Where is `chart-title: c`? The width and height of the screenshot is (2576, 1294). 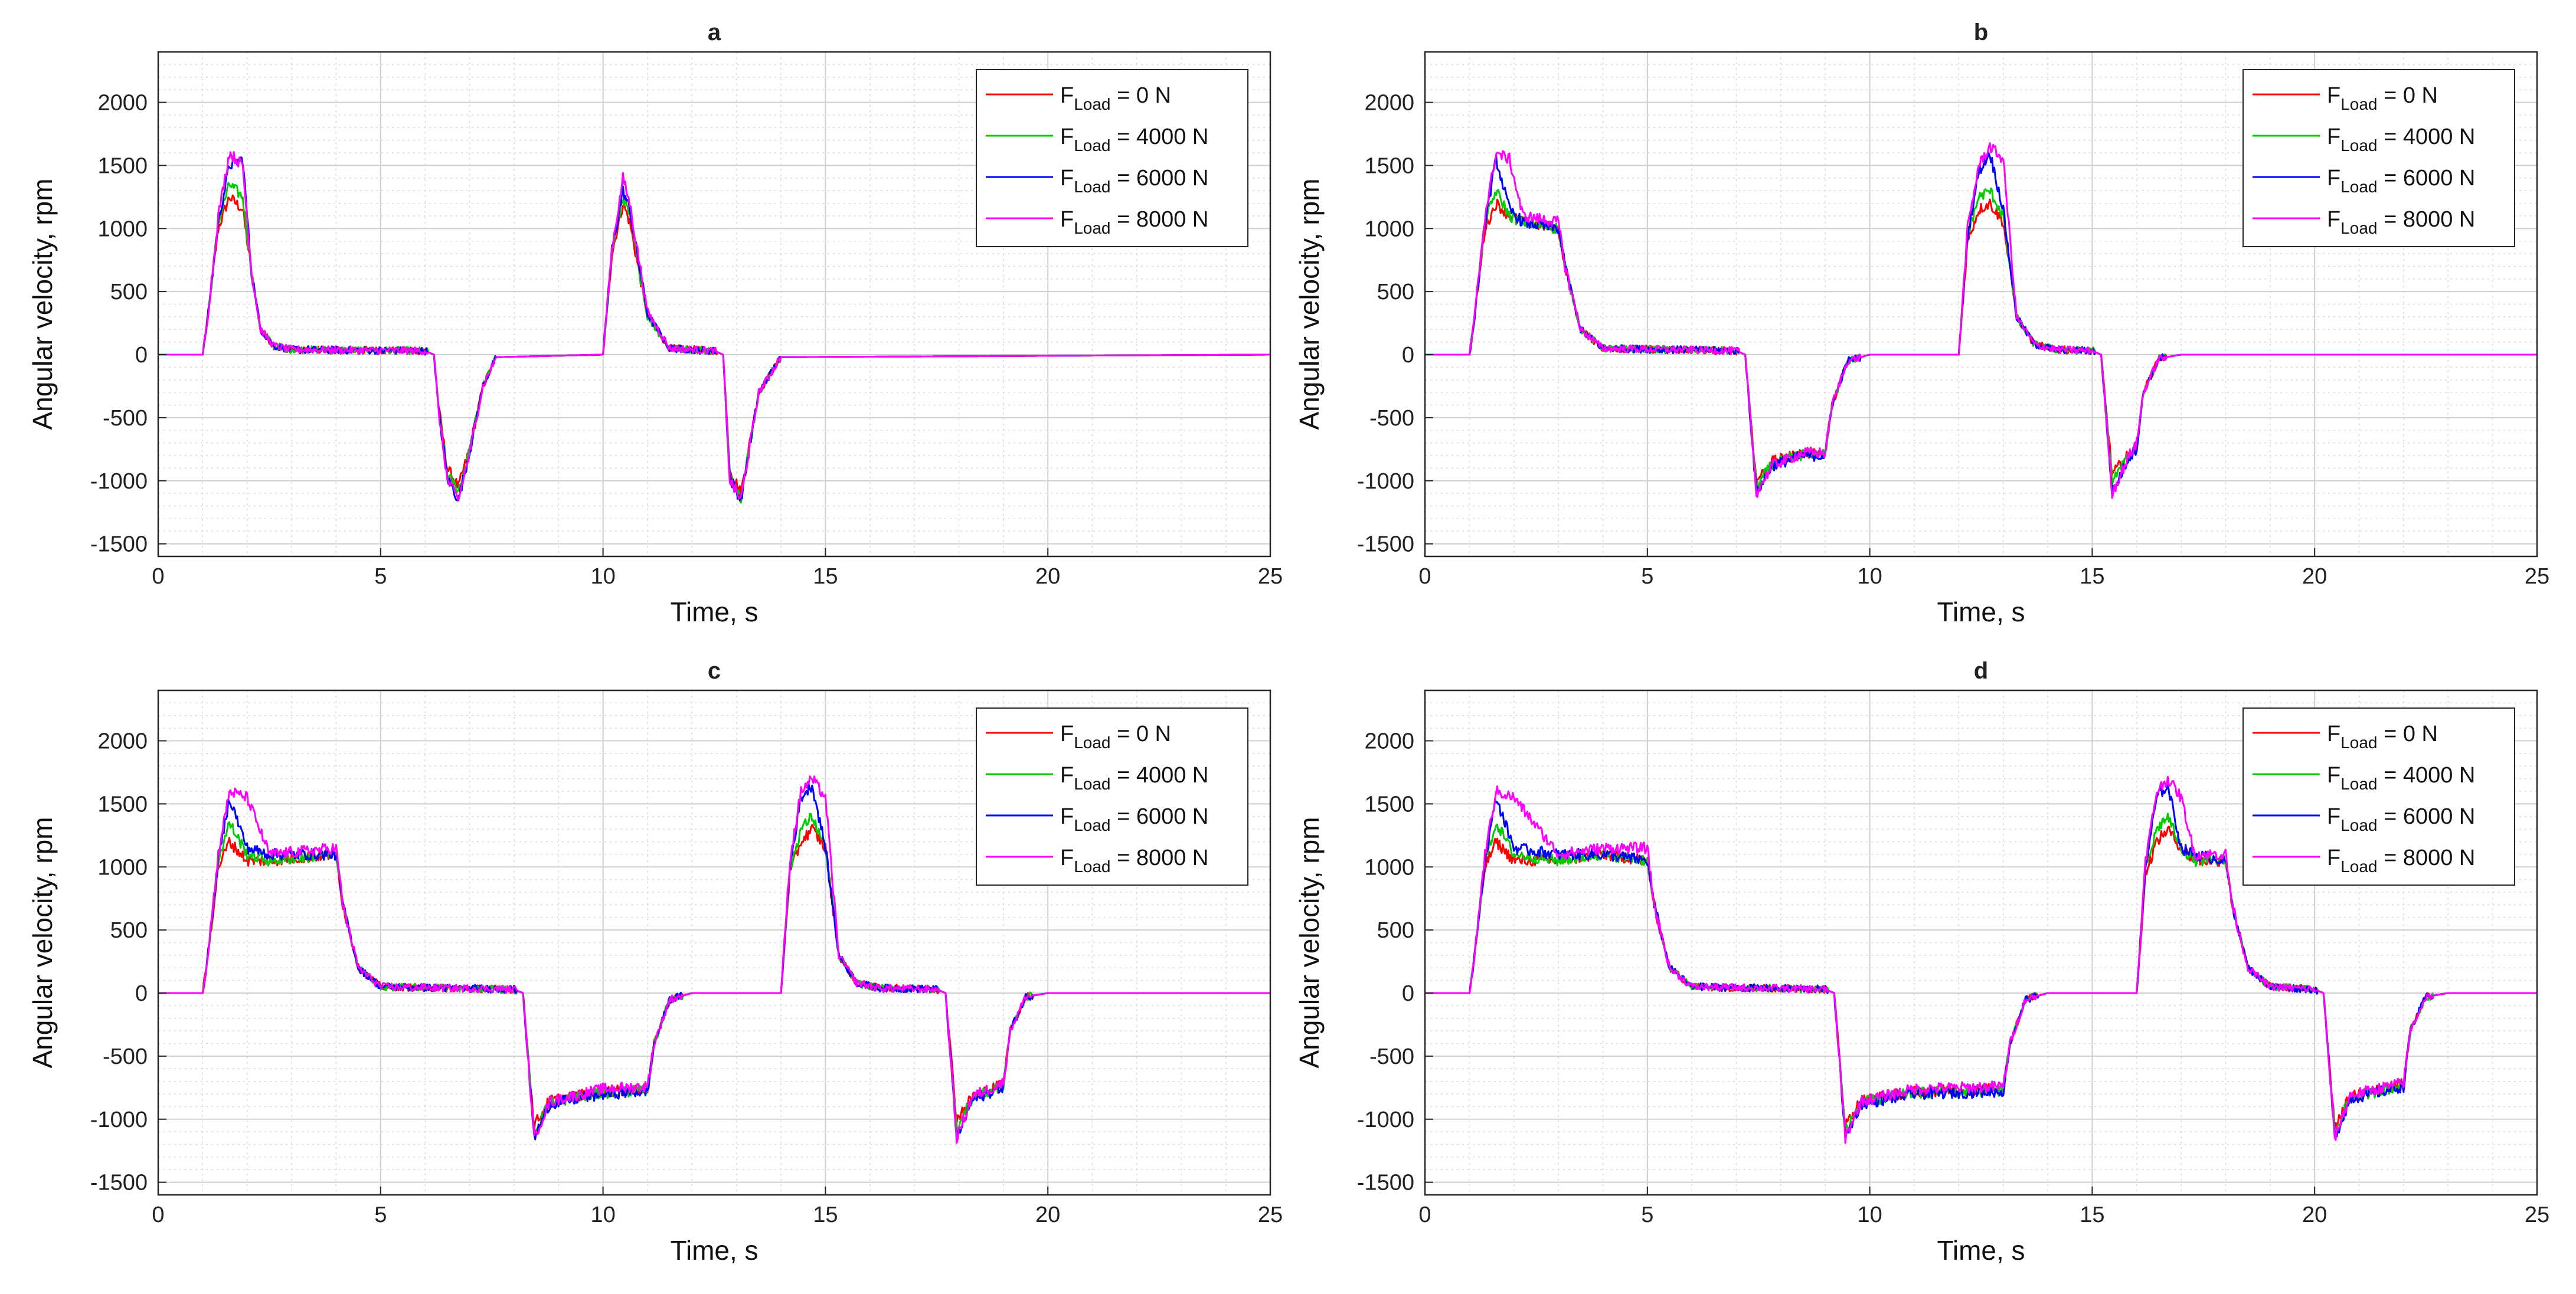
chart-title: c is located at coordinates (714, 671).